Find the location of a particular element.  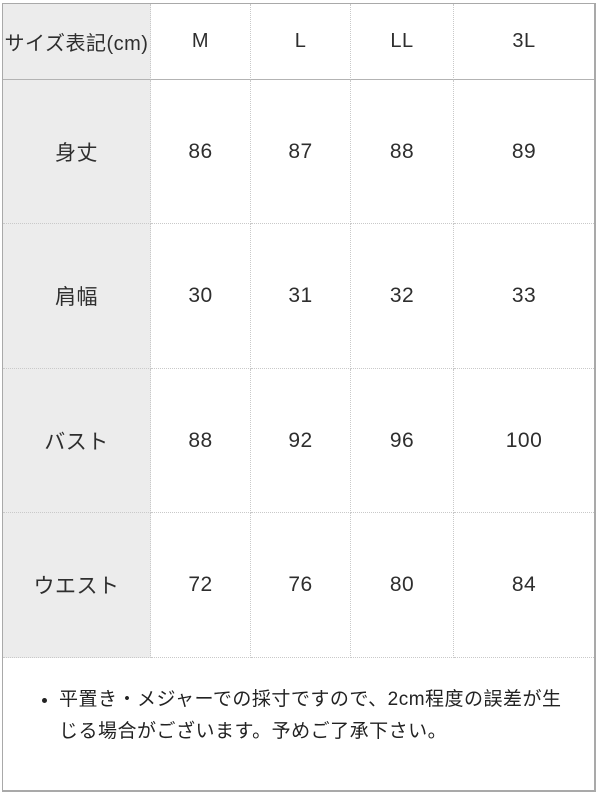

row-label-waist: ウエスト is located at coordinates (77, 585).